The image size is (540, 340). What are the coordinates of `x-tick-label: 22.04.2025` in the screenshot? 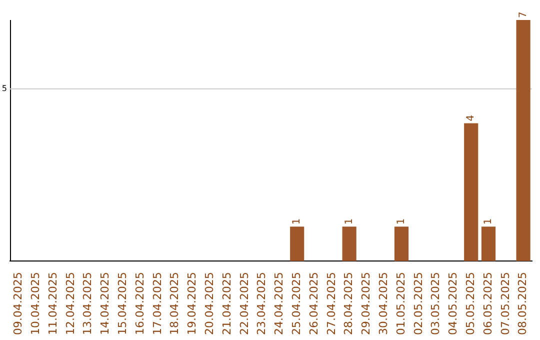 It's located at (244, 304).